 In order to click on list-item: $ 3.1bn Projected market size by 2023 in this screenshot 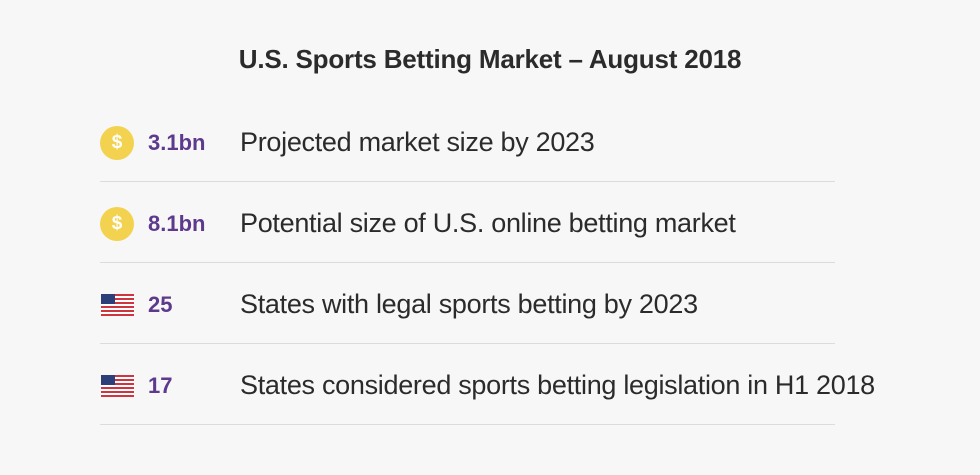, I will do `click(467, 141)`.